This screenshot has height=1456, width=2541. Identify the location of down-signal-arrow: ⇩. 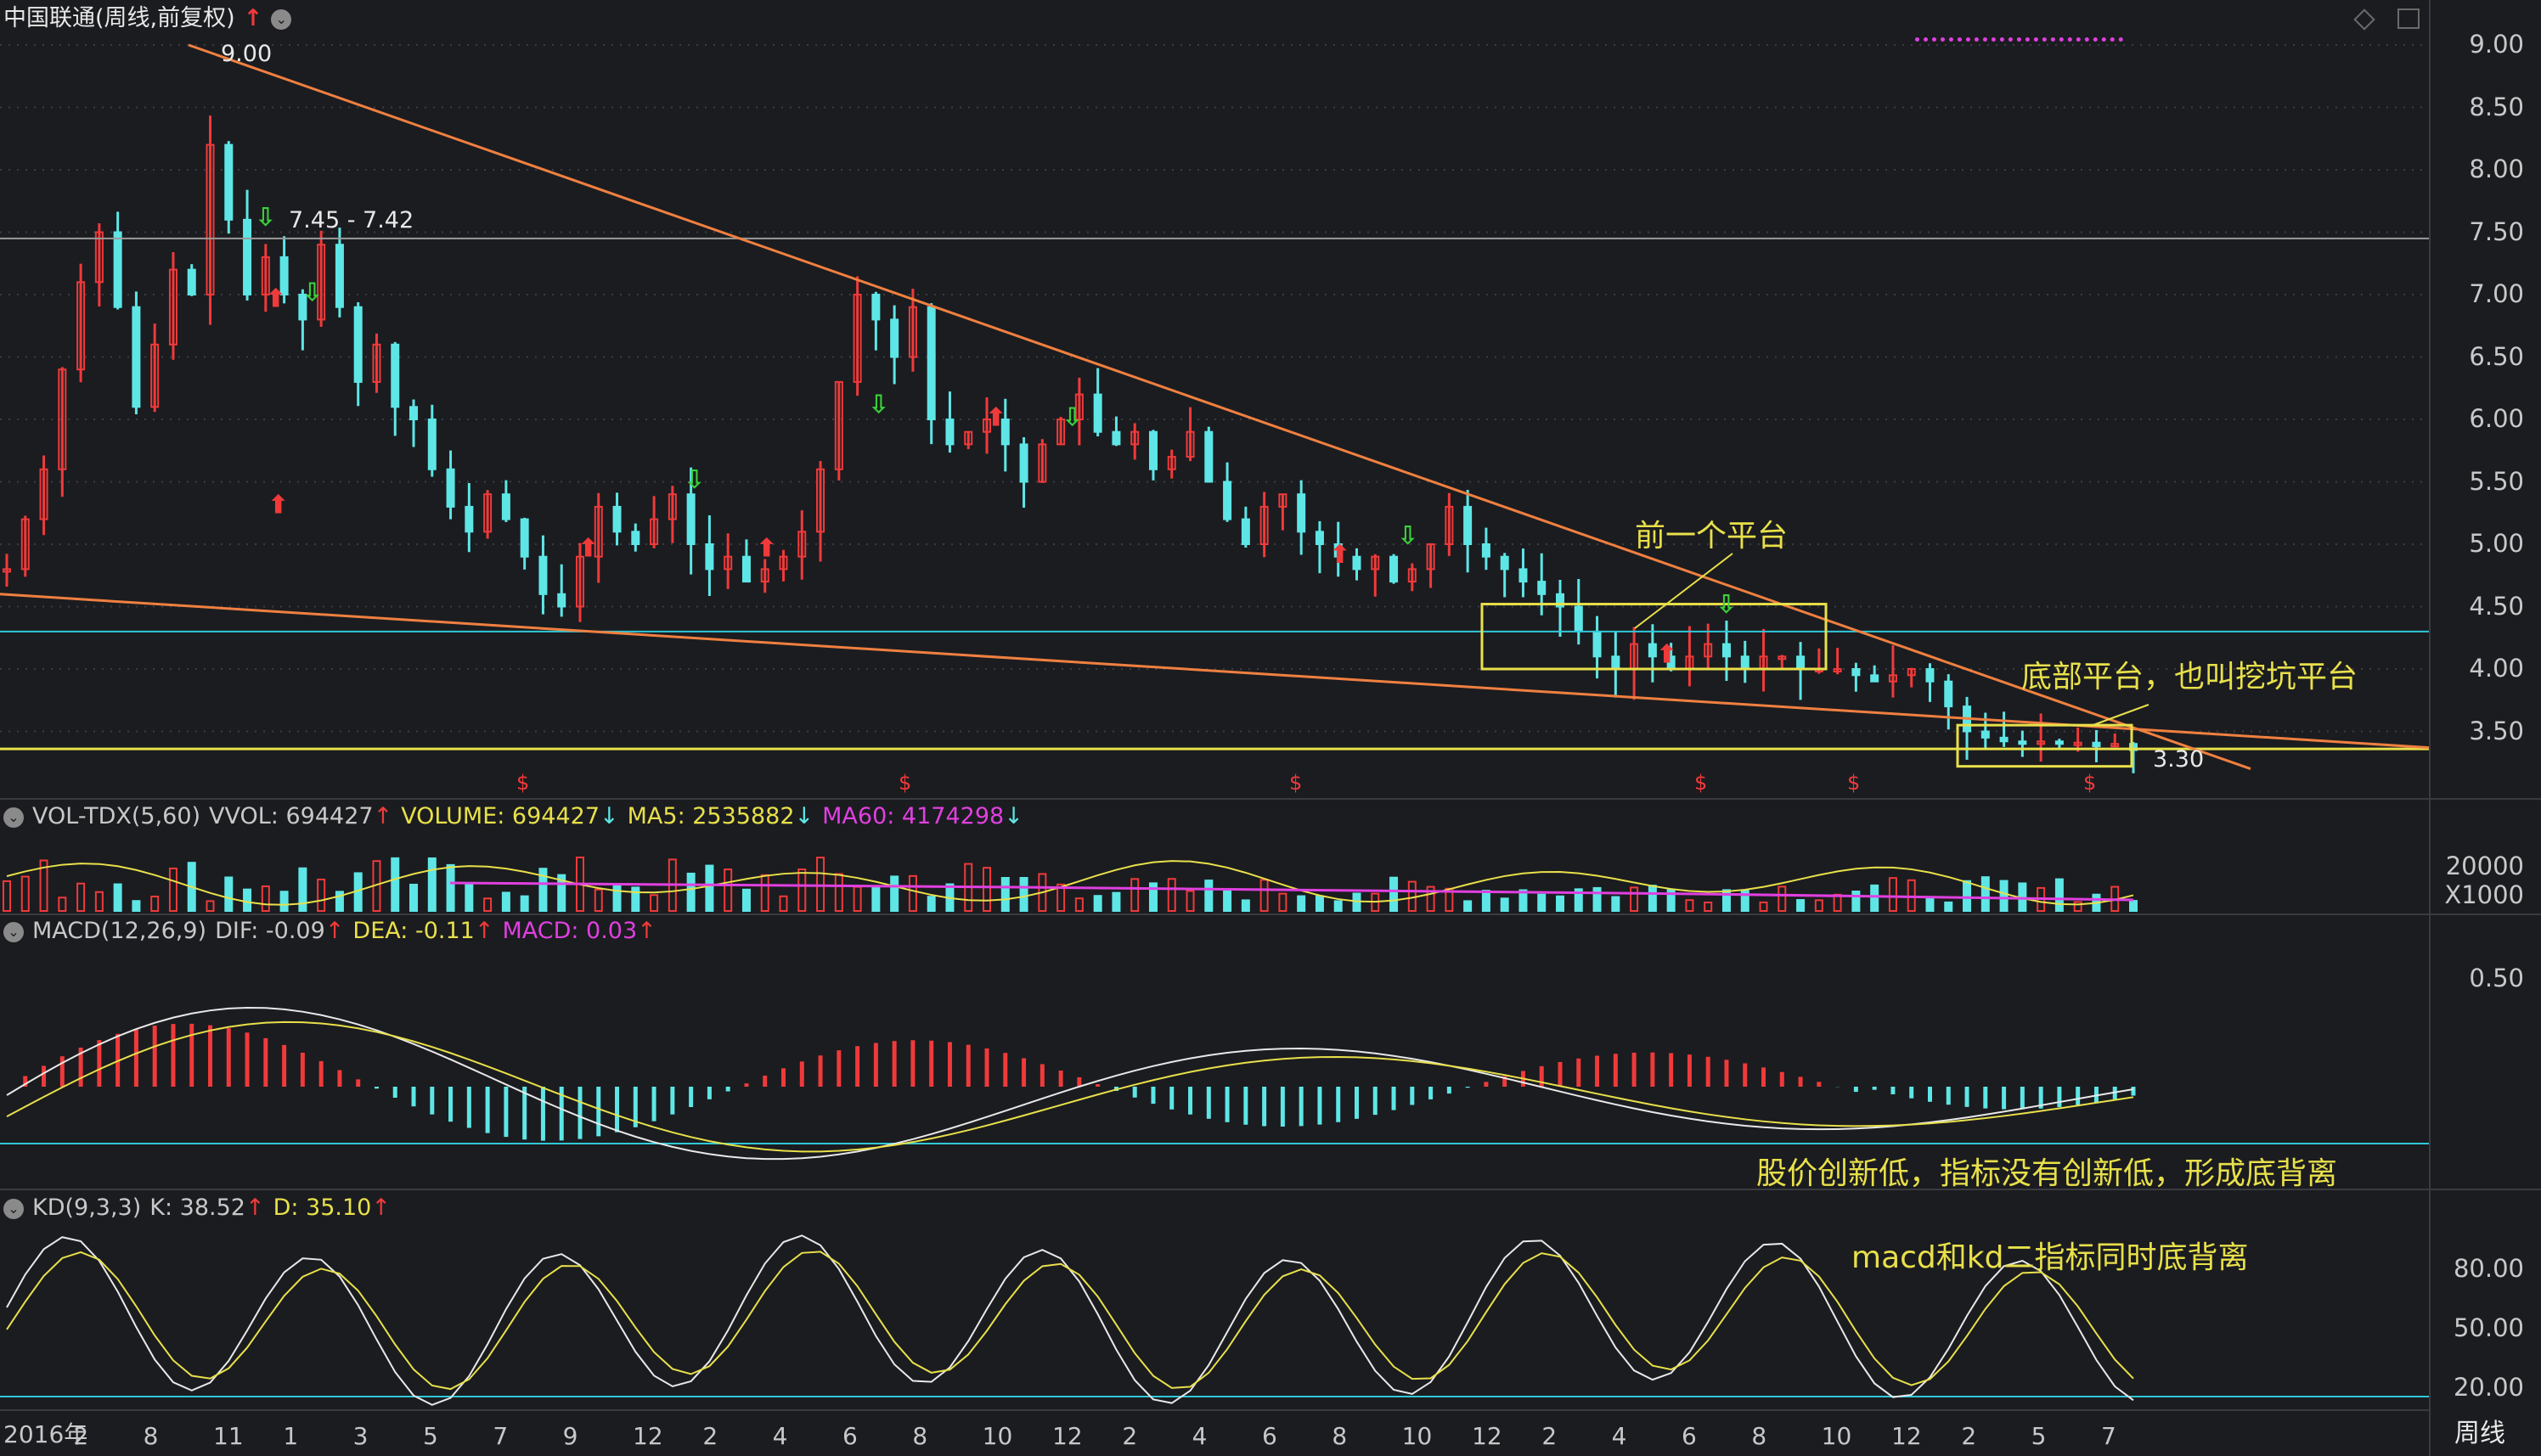
(312, 292).